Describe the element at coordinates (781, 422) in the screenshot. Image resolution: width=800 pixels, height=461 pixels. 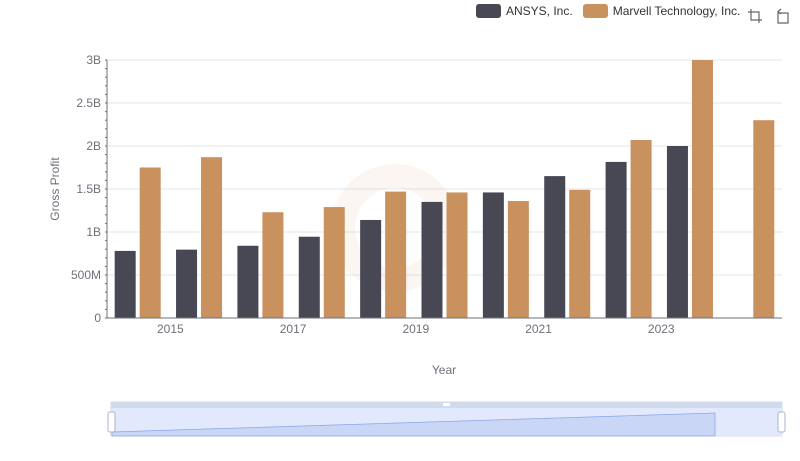
I see `data-zoom-right-handle` at that location.